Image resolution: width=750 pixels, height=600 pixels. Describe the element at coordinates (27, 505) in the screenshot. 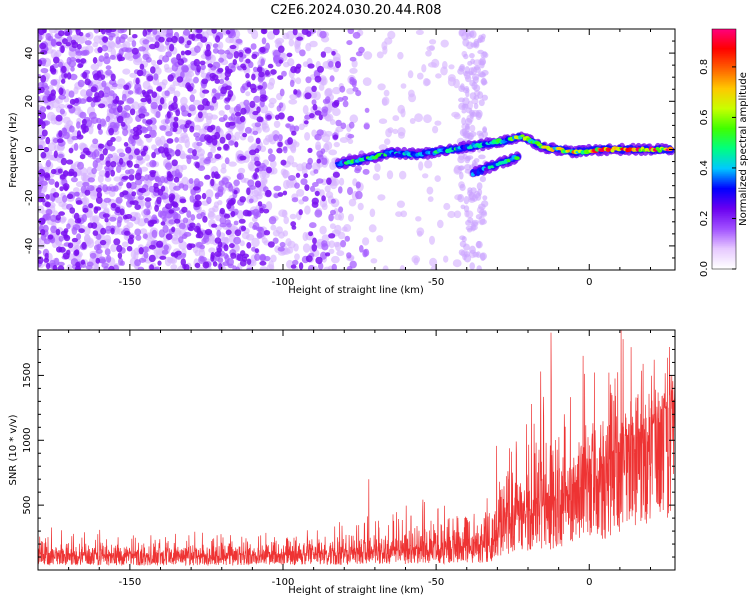

I see `y-tick-label: 500` at that location.